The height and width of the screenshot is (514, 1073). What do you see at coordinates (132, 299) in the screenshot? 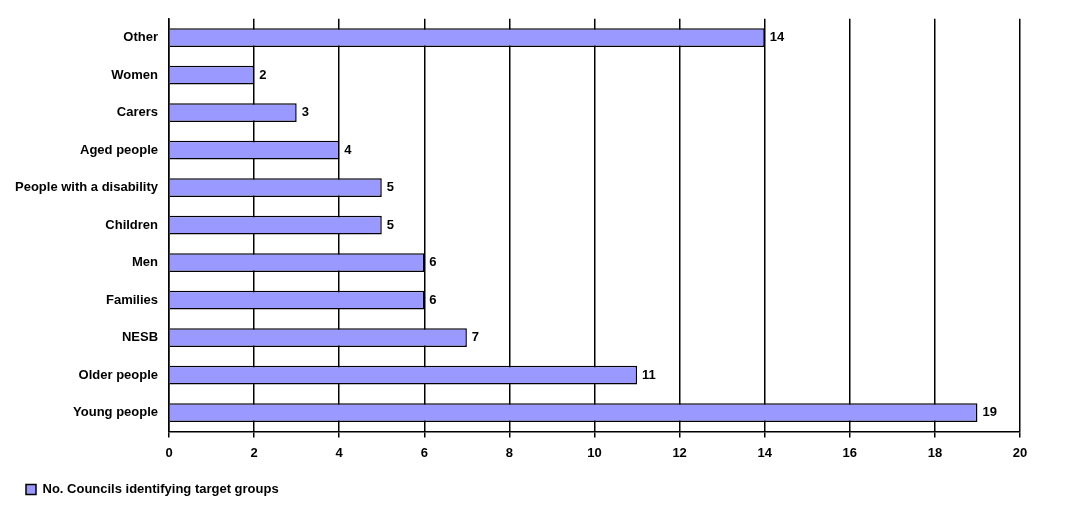
I see `y-tick-label: Families` at bounding box center [132, 299].